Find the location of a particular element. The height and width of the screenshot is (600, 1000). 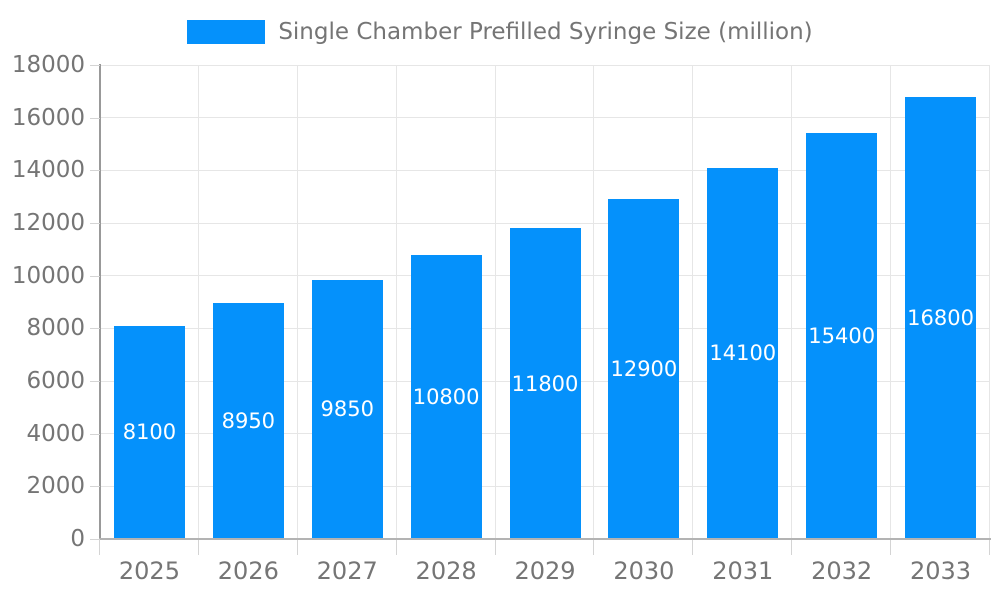

bar: 10800 is located at coordinates (446, 396).